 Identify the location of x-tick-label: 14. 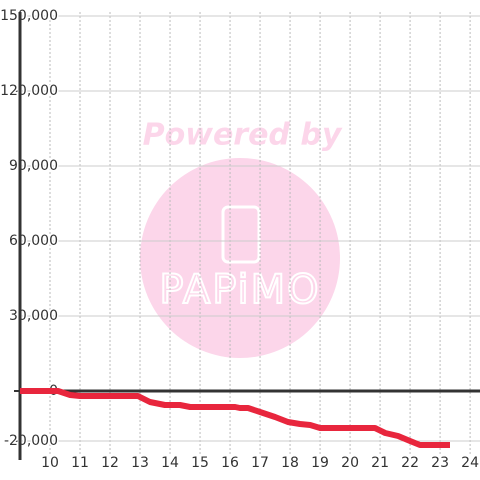
(170, 463).